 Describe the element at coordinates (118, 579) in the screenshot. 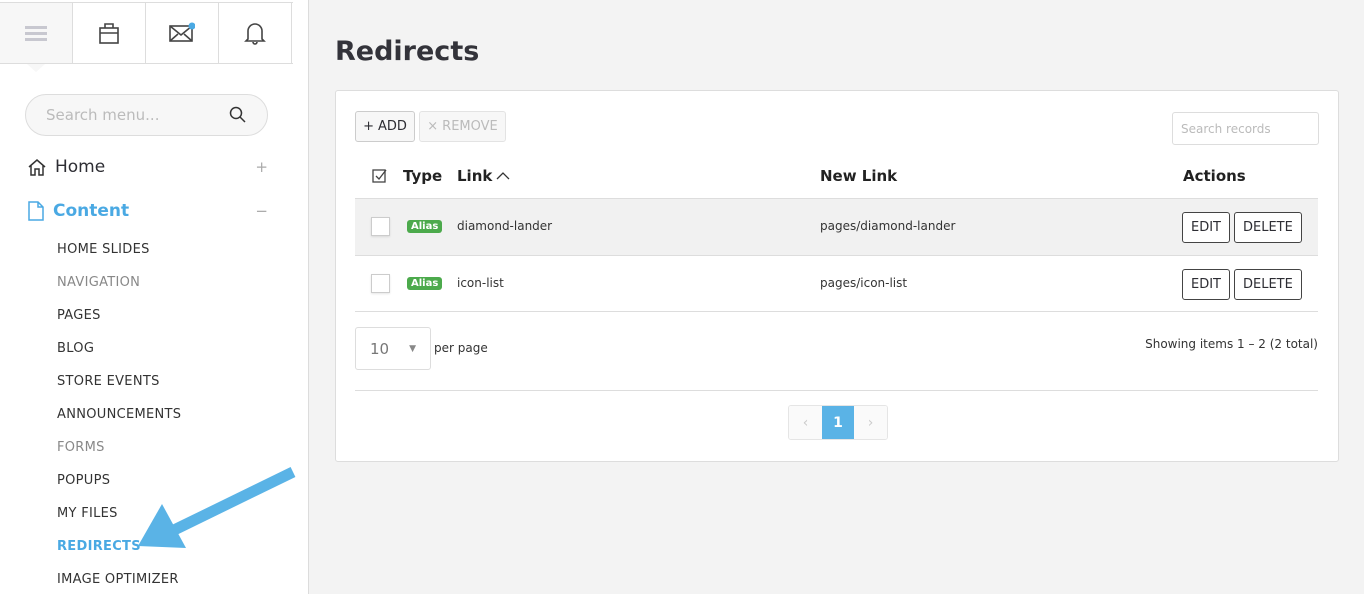

I see `sidebar-subitem-image-optimizer: IMAGE OPTIMIZER` at that location.